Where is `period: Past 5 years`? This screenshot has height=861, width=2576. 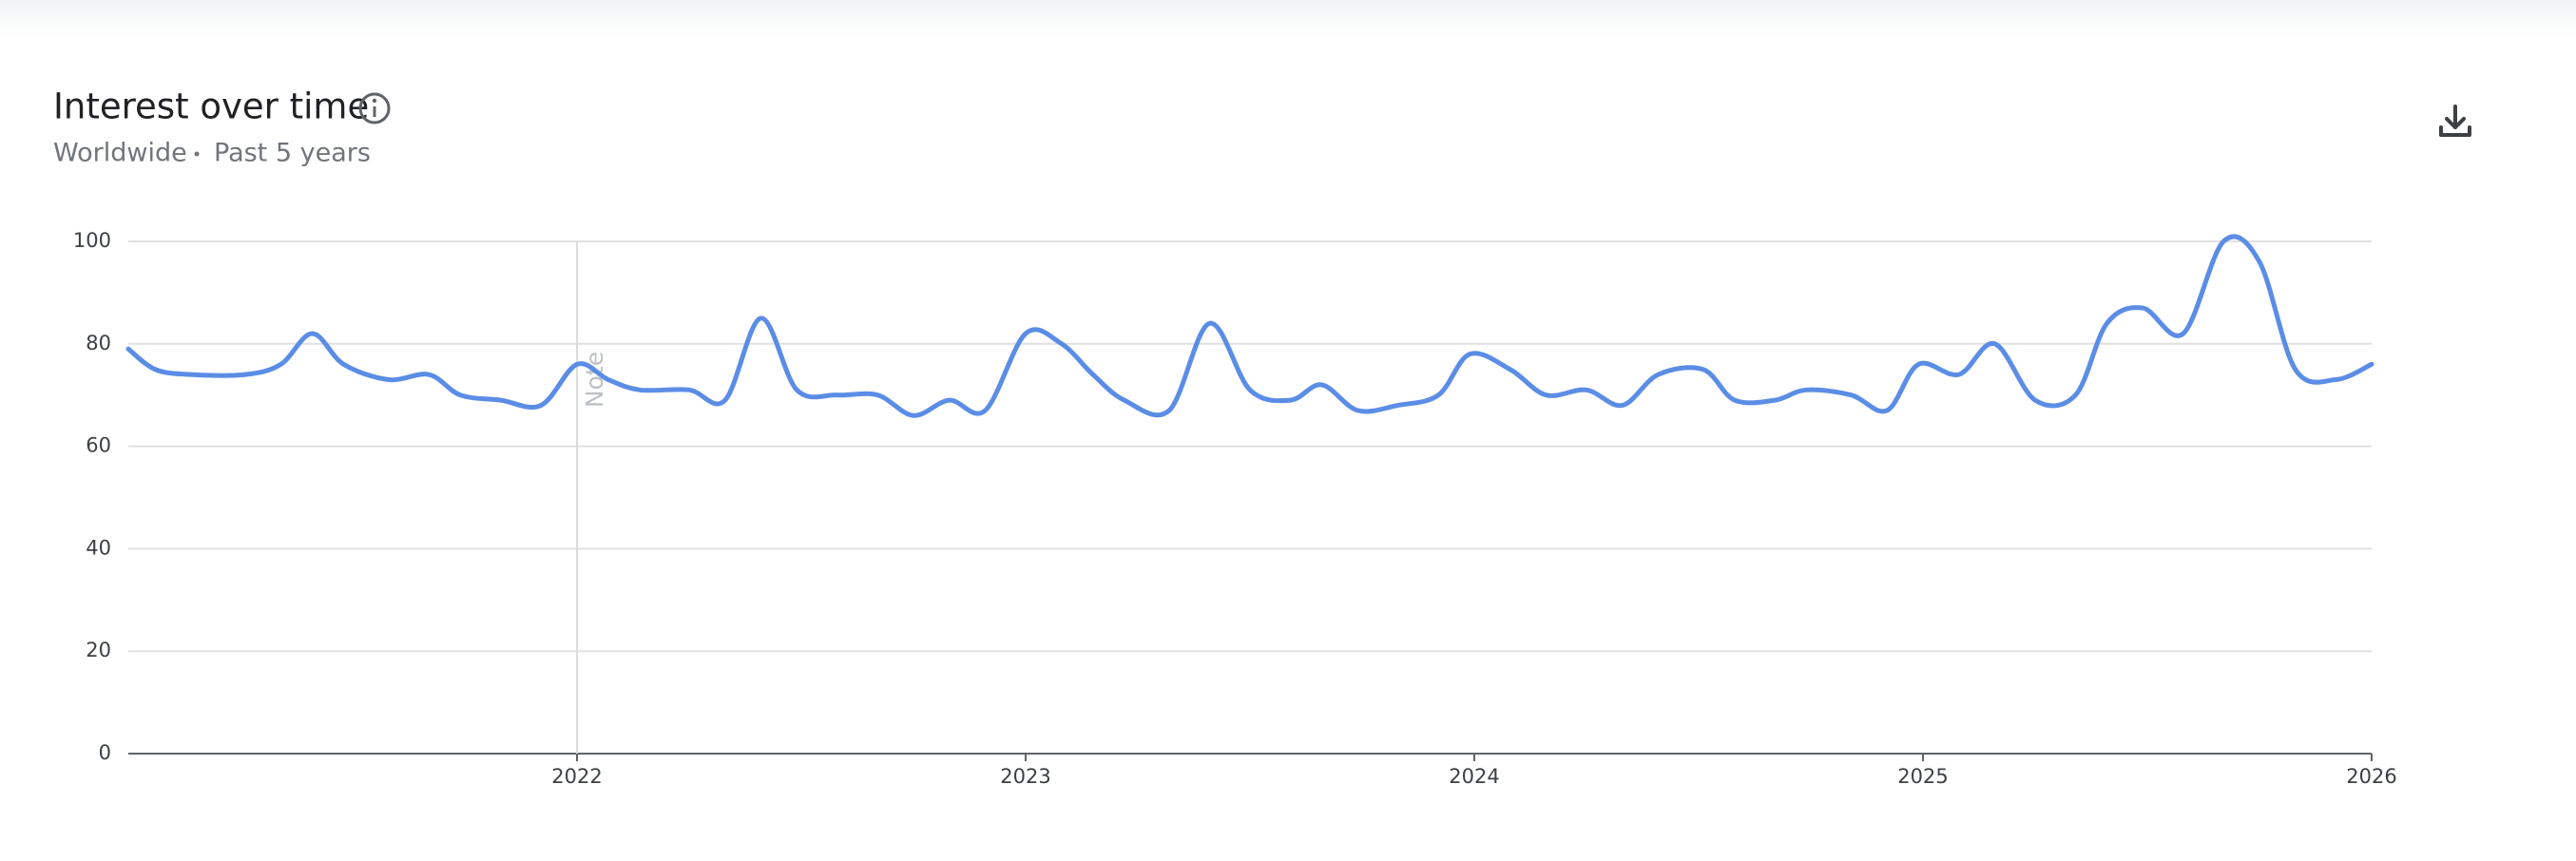
period: Past 5 years is located at coordinates (293, 153).